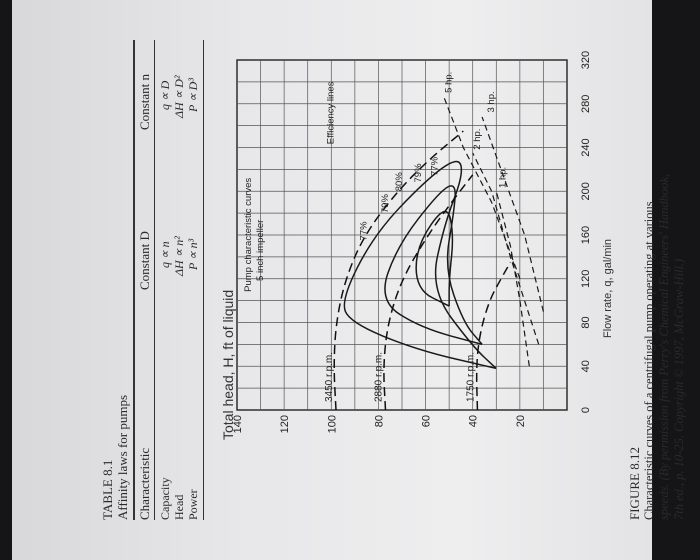  Describe the element at coordinates (521, 421) in the screenshot. I see `y-tick-label: 20` at that location.